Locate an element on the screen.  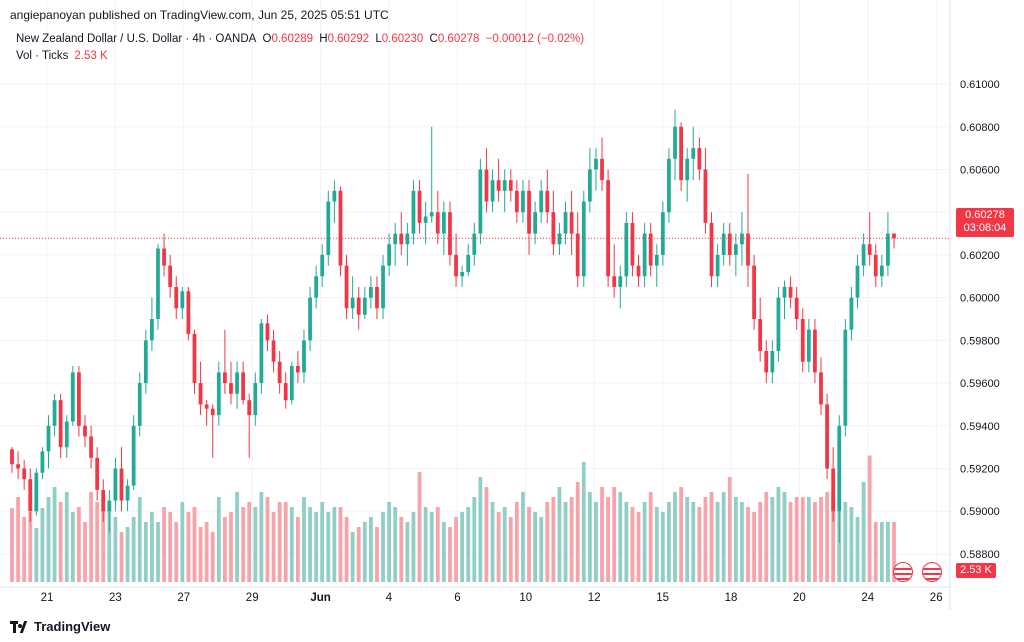
footer-brand: TradingView is located at coordinates (60, 626).